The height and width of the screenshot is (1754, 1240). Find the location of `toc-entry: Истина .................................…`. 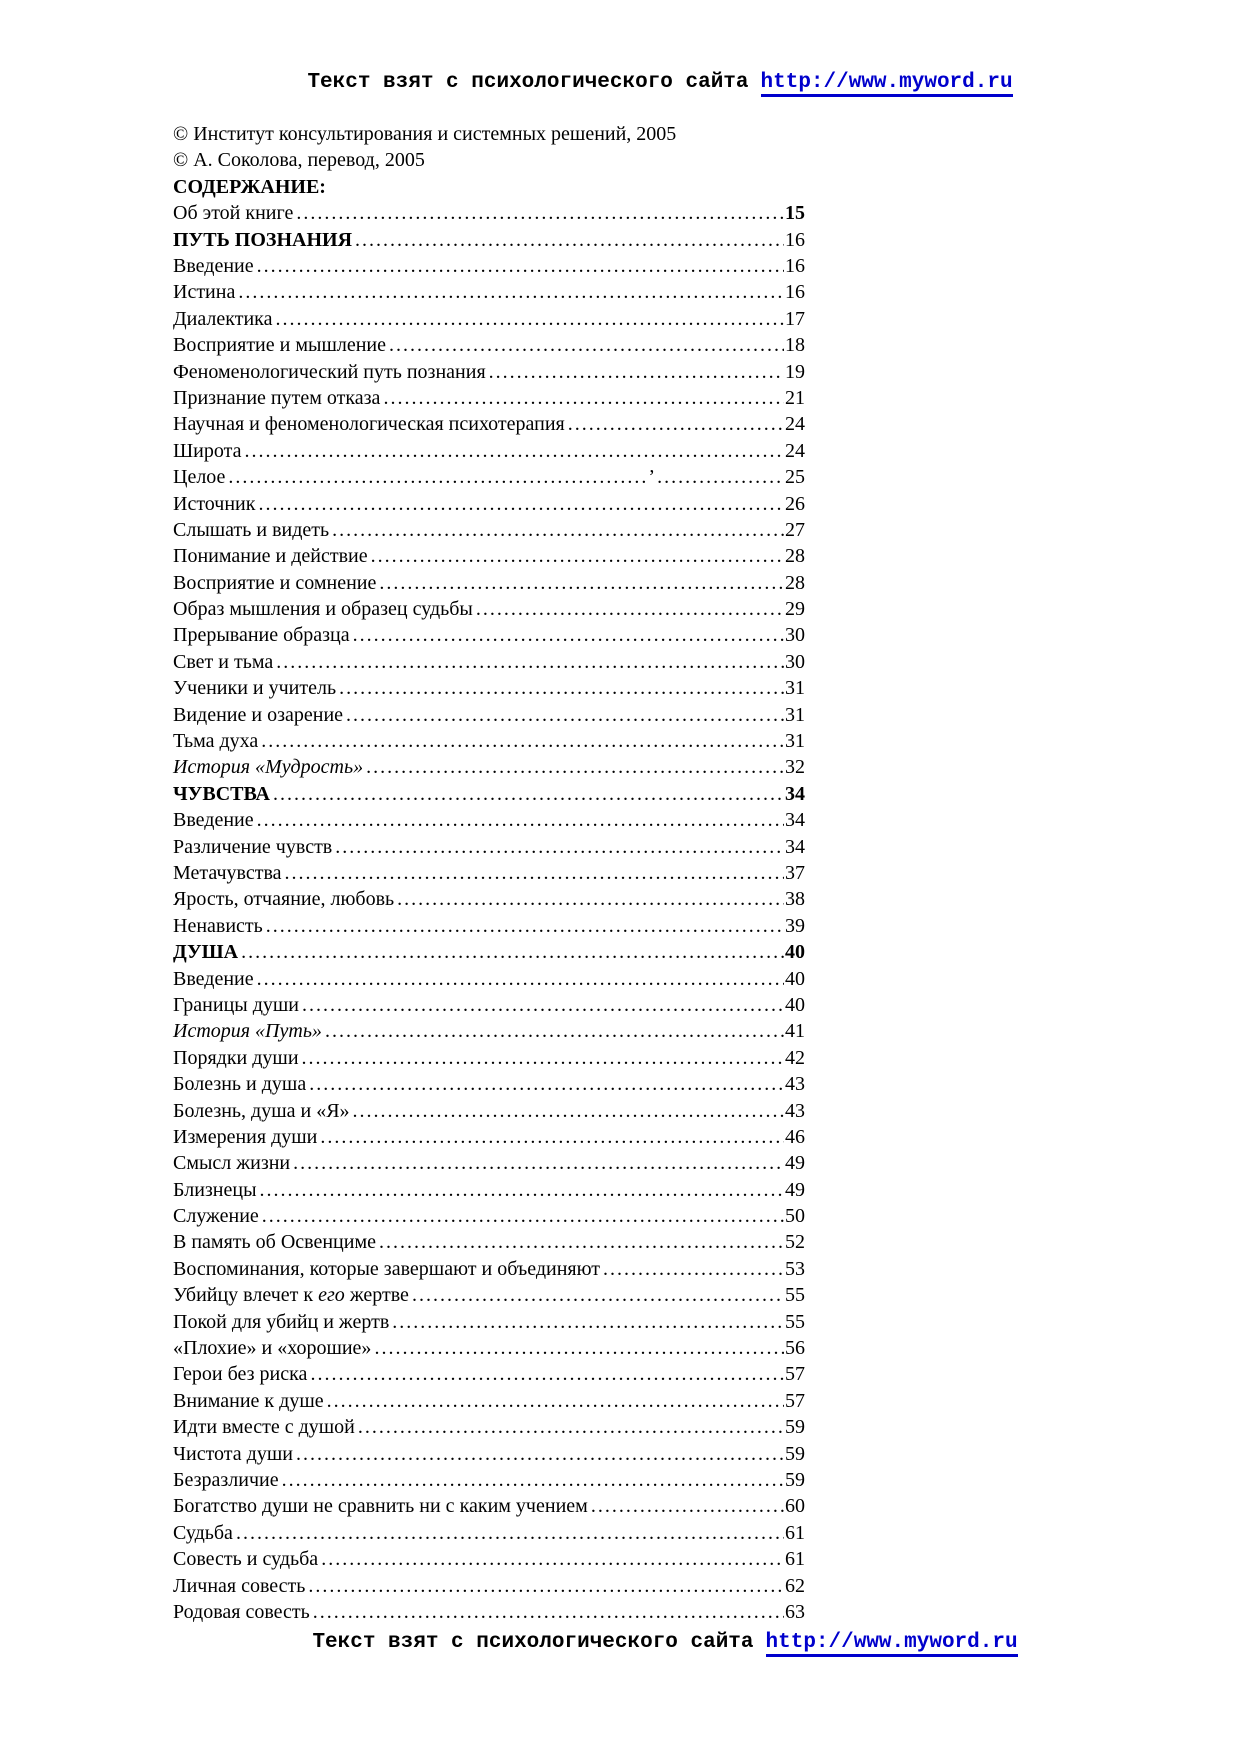

toc-entry: Истина .................................… is located at coordinates (489, 292).